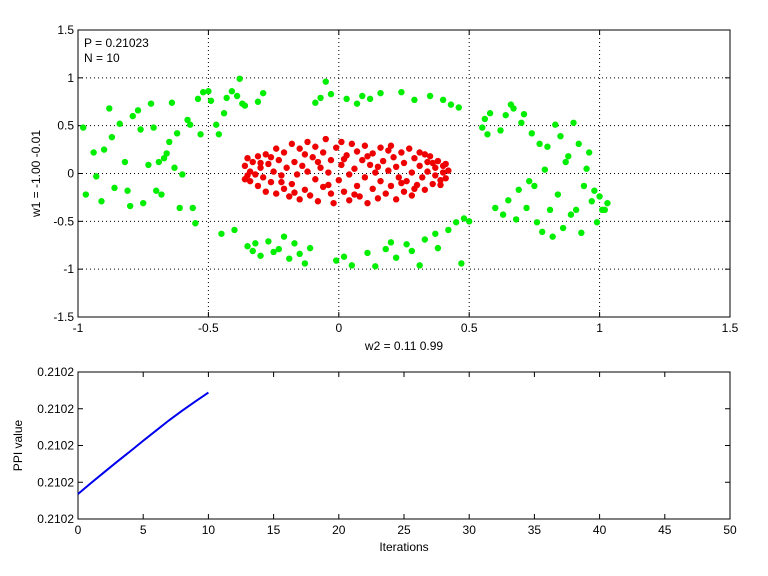  What do you see at coordinates (70, 174) in the screenshot?
I see `y-tick-label: 0` at bounding box center [70, 174].